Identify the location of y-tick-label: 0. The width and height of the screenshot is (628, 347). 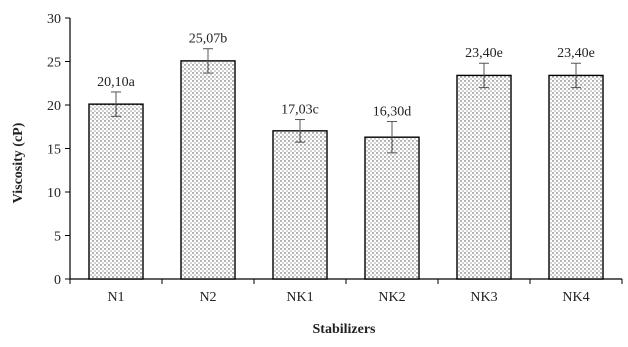
(57, 280).